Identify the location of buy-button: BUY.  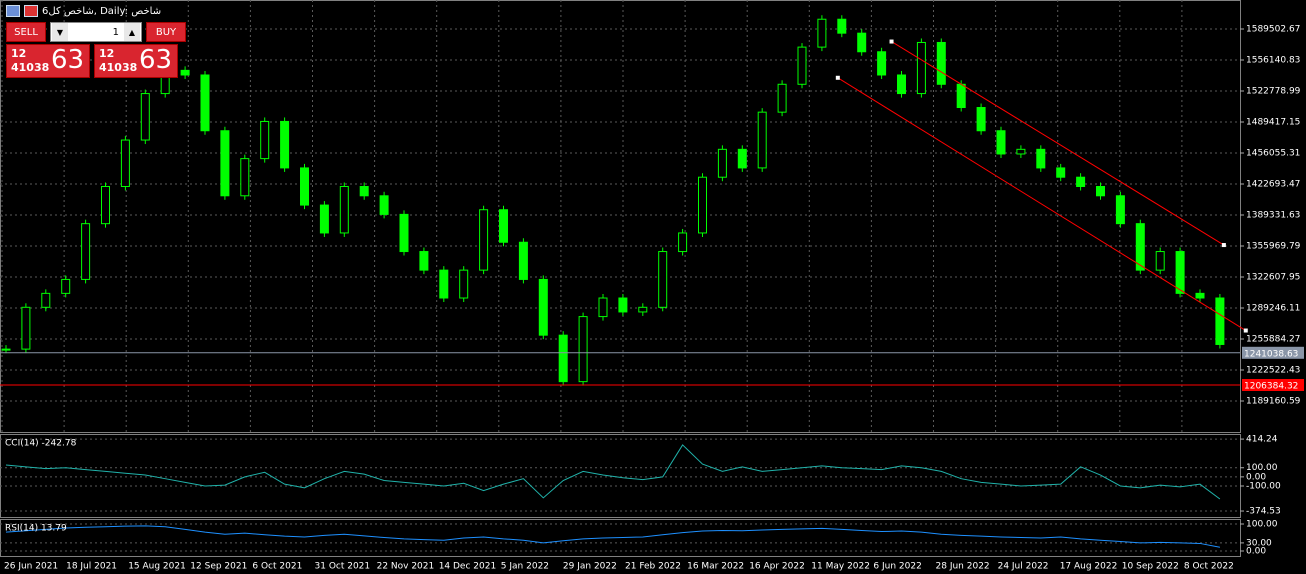
(166, 32).